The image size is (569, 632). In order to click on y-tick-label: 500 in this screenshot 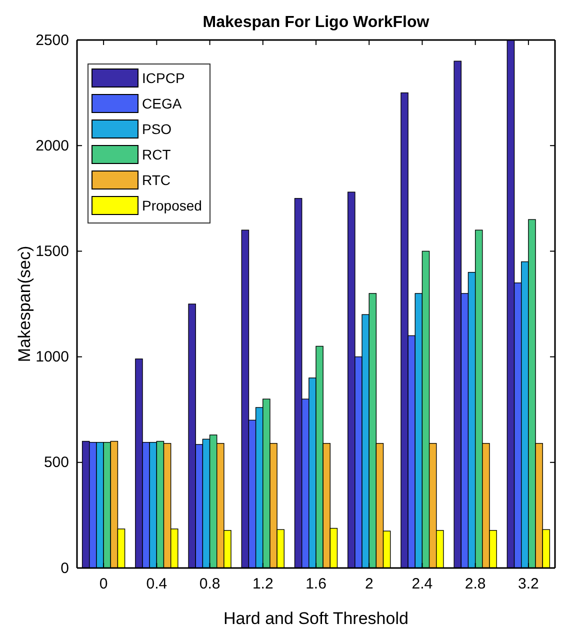, I will do `click(56, 463)`.